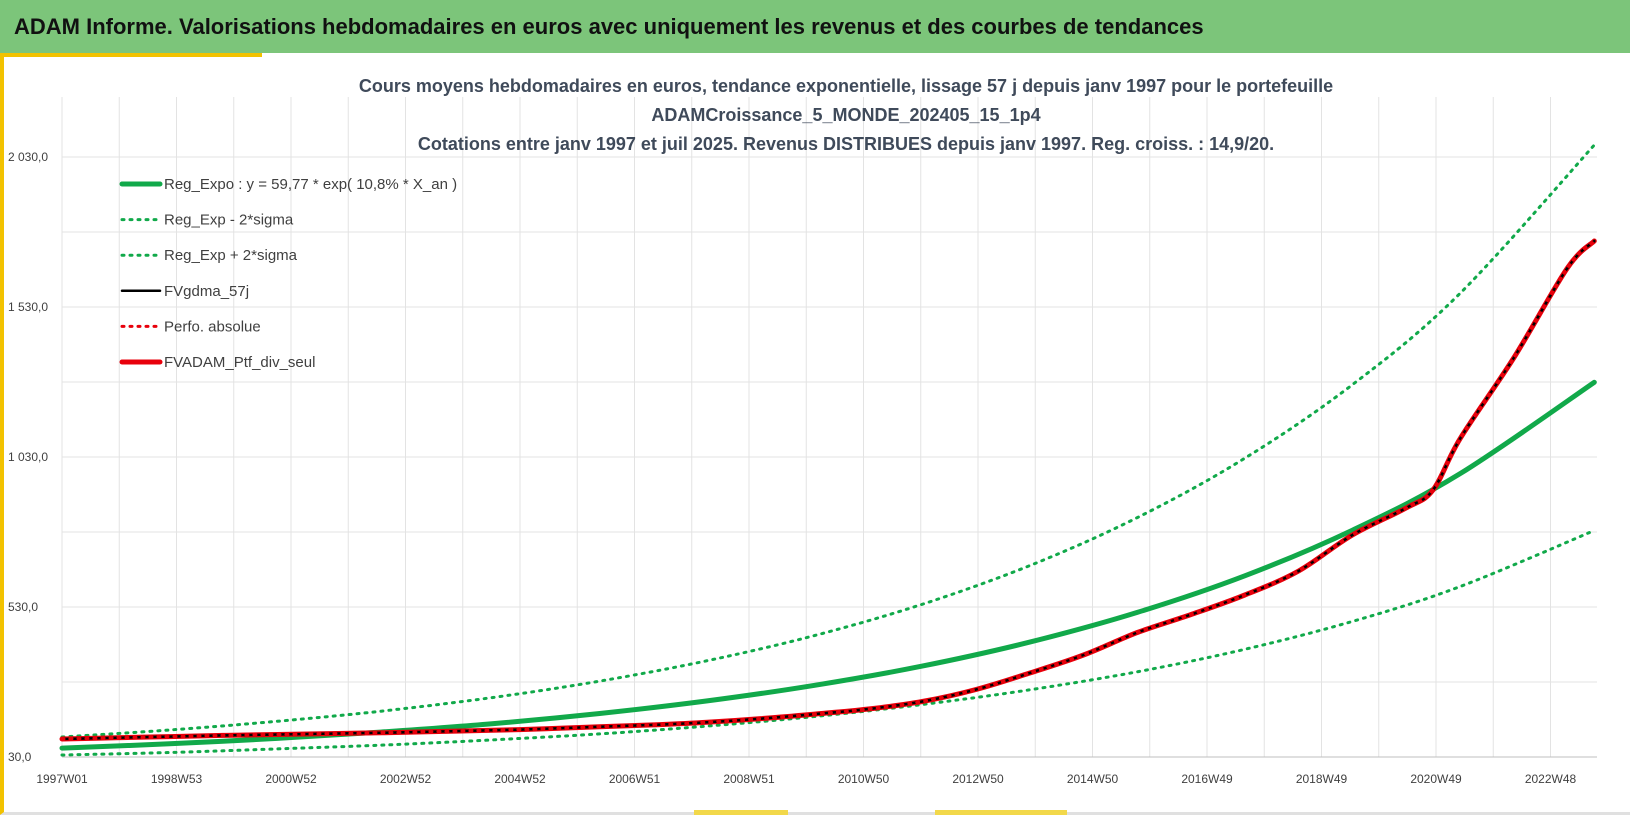  Describe the element at coordinates (20, 757) in the screenshot. I see `y-tick-label: 30,0` at that location.